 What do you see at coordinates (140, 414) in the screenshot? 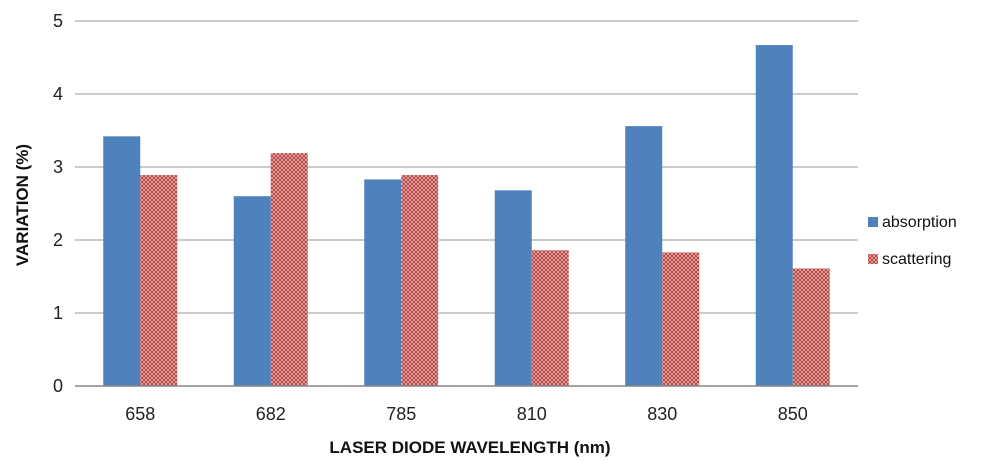
I see `x-tick-label: 658` at bounding box center [140, 414].